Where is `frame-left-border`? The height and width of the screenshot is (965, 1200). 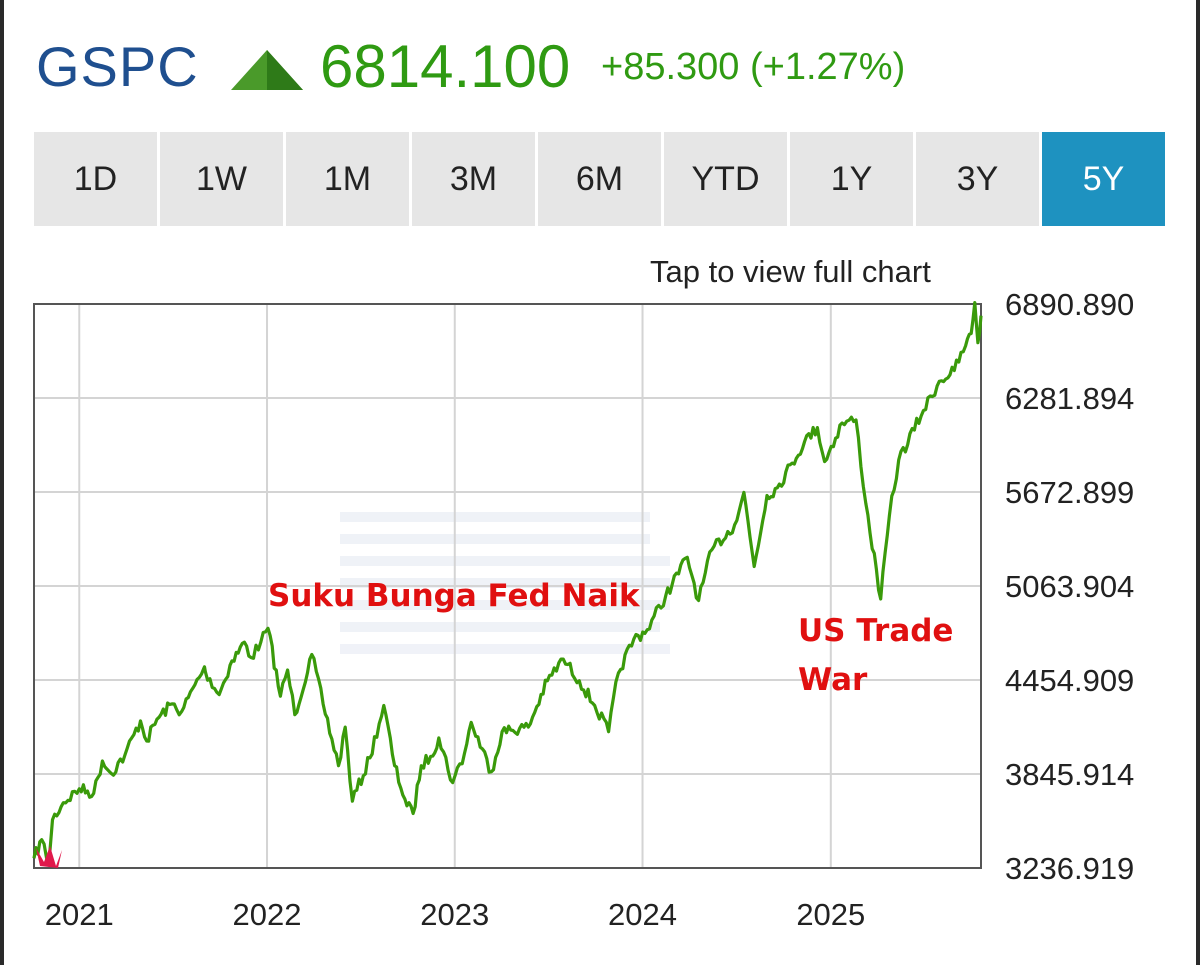 frame-left-border is located at coordinates (2, 482).